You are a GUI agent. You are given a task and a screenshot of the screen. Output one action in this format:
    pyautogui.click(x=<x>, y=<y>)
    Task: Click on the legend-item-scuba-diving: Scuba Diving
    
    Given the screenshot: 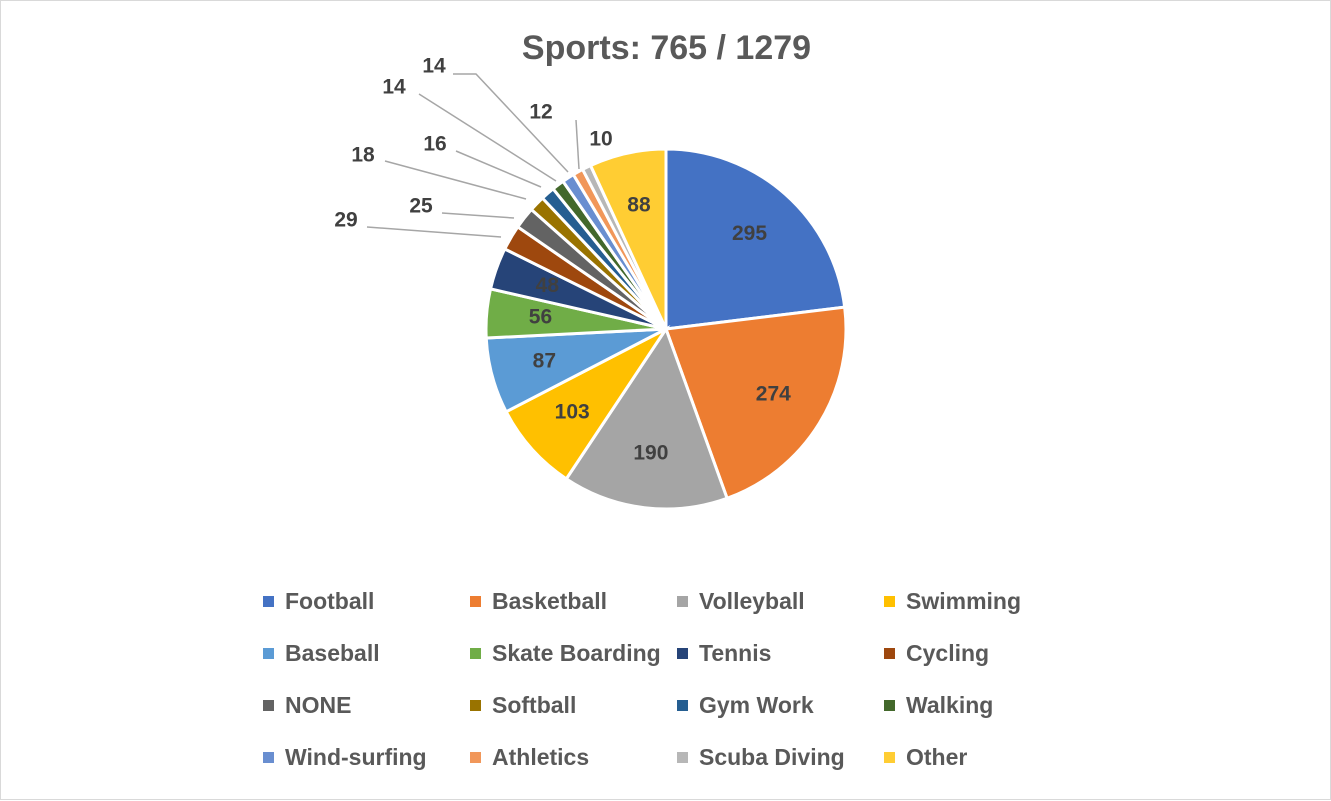 What is the action you would take?
    pyautogui.click(x=780, y=758)
    